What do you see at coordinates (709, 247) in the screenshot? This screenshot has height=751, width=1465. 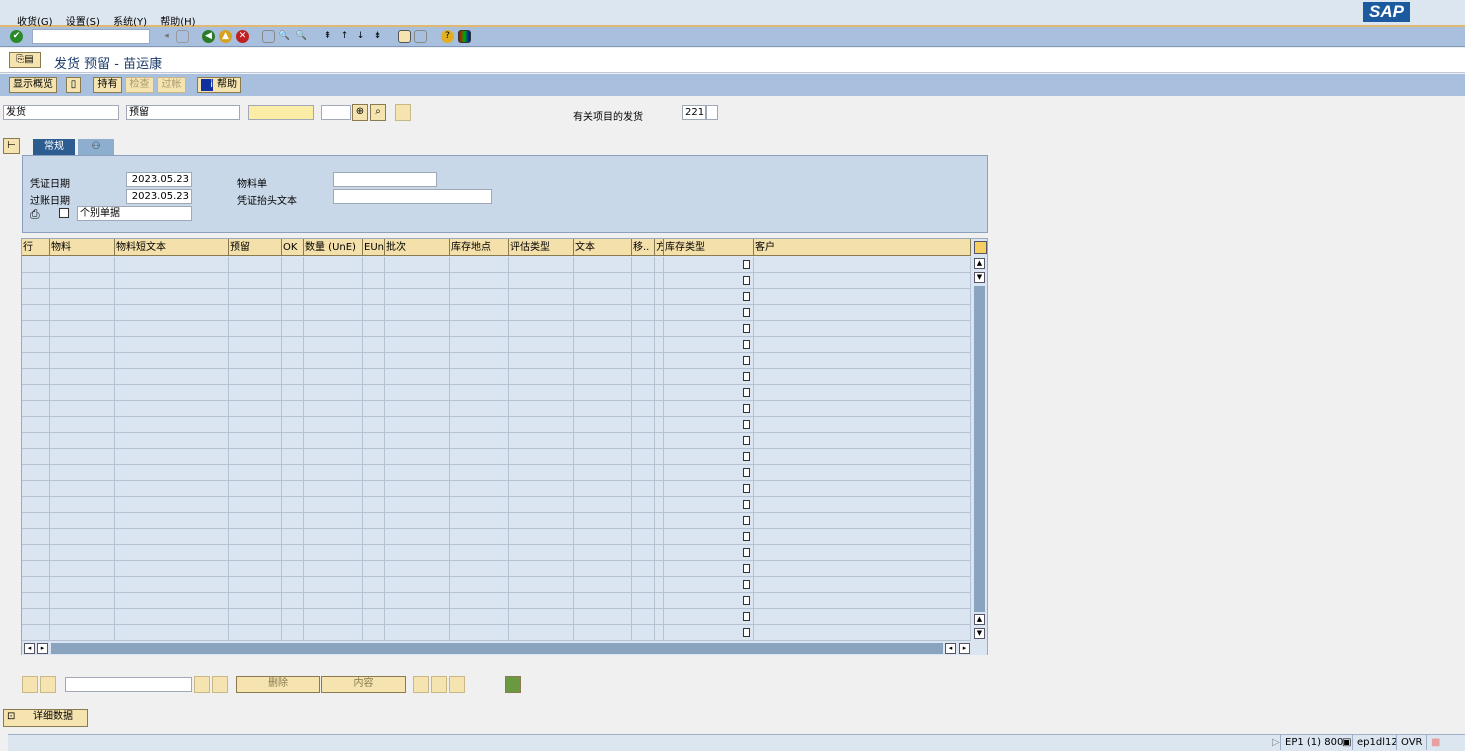 I see `column-header: 库存类型` at bounding box center [709, 247].